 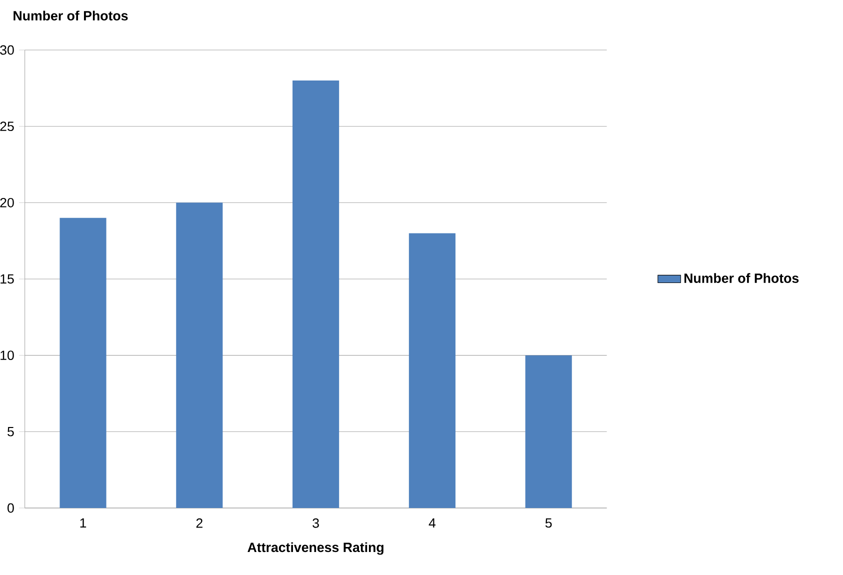 I want to click on x-tick-label: 3, so click(x=315, y=523).